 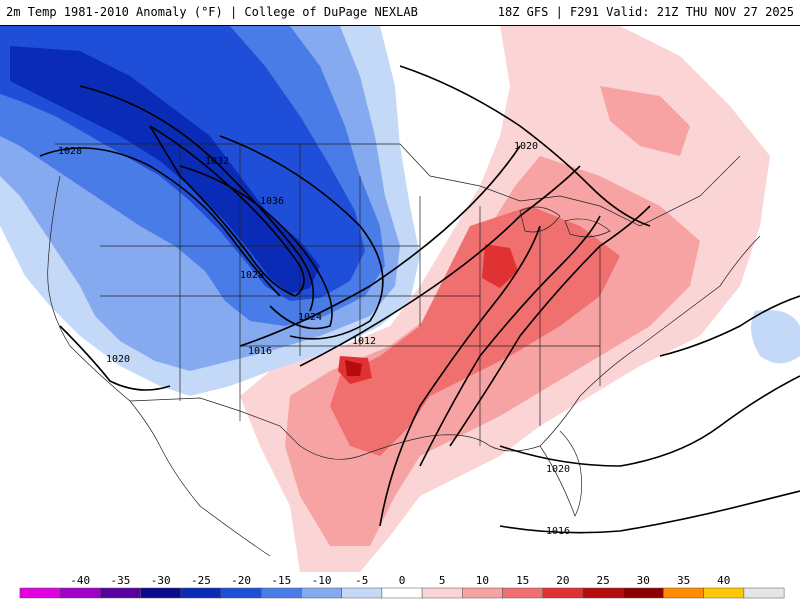 I want to click on colorbar-tick-label: -35, so click(x=120, y=580).